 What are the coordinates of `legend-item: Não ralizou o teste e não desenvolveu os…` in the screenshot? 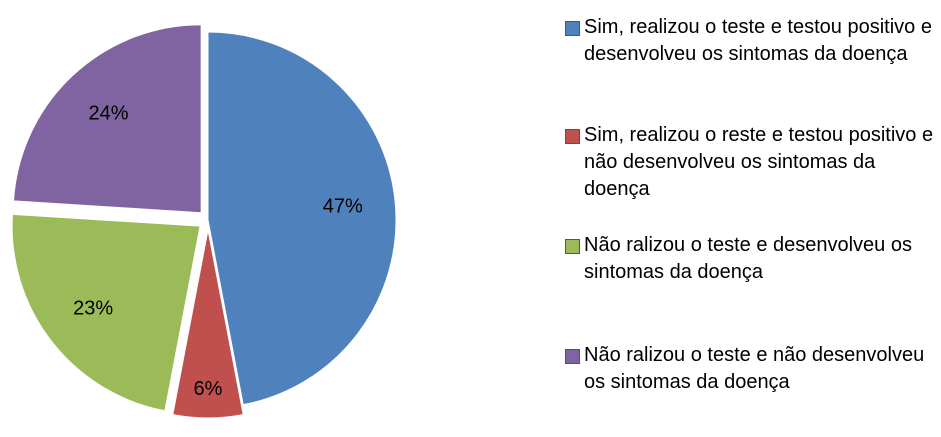 It's located at (750, 369).